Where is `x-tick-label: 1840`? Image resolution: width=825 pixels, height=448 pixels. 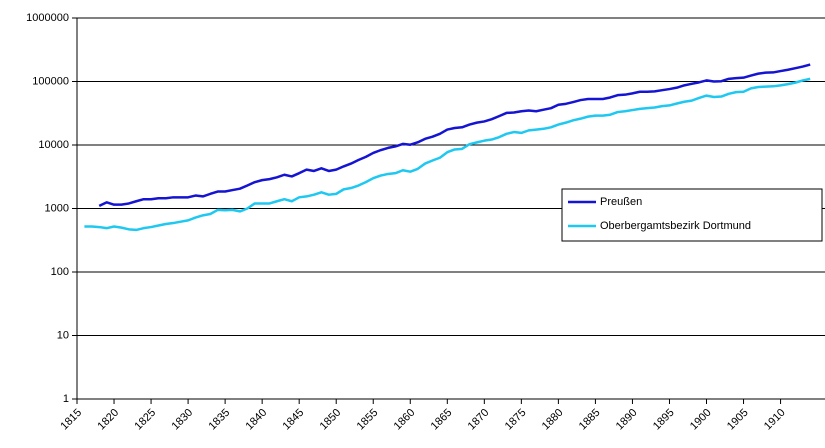 x-tick-label: 1840 is located at coordinates (257, 420).